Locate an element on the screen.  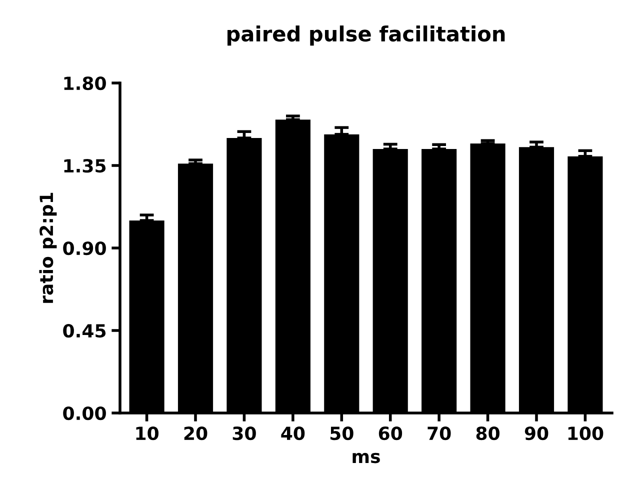
y-tick-label: 0.00 is located at coordinates (84, 413).